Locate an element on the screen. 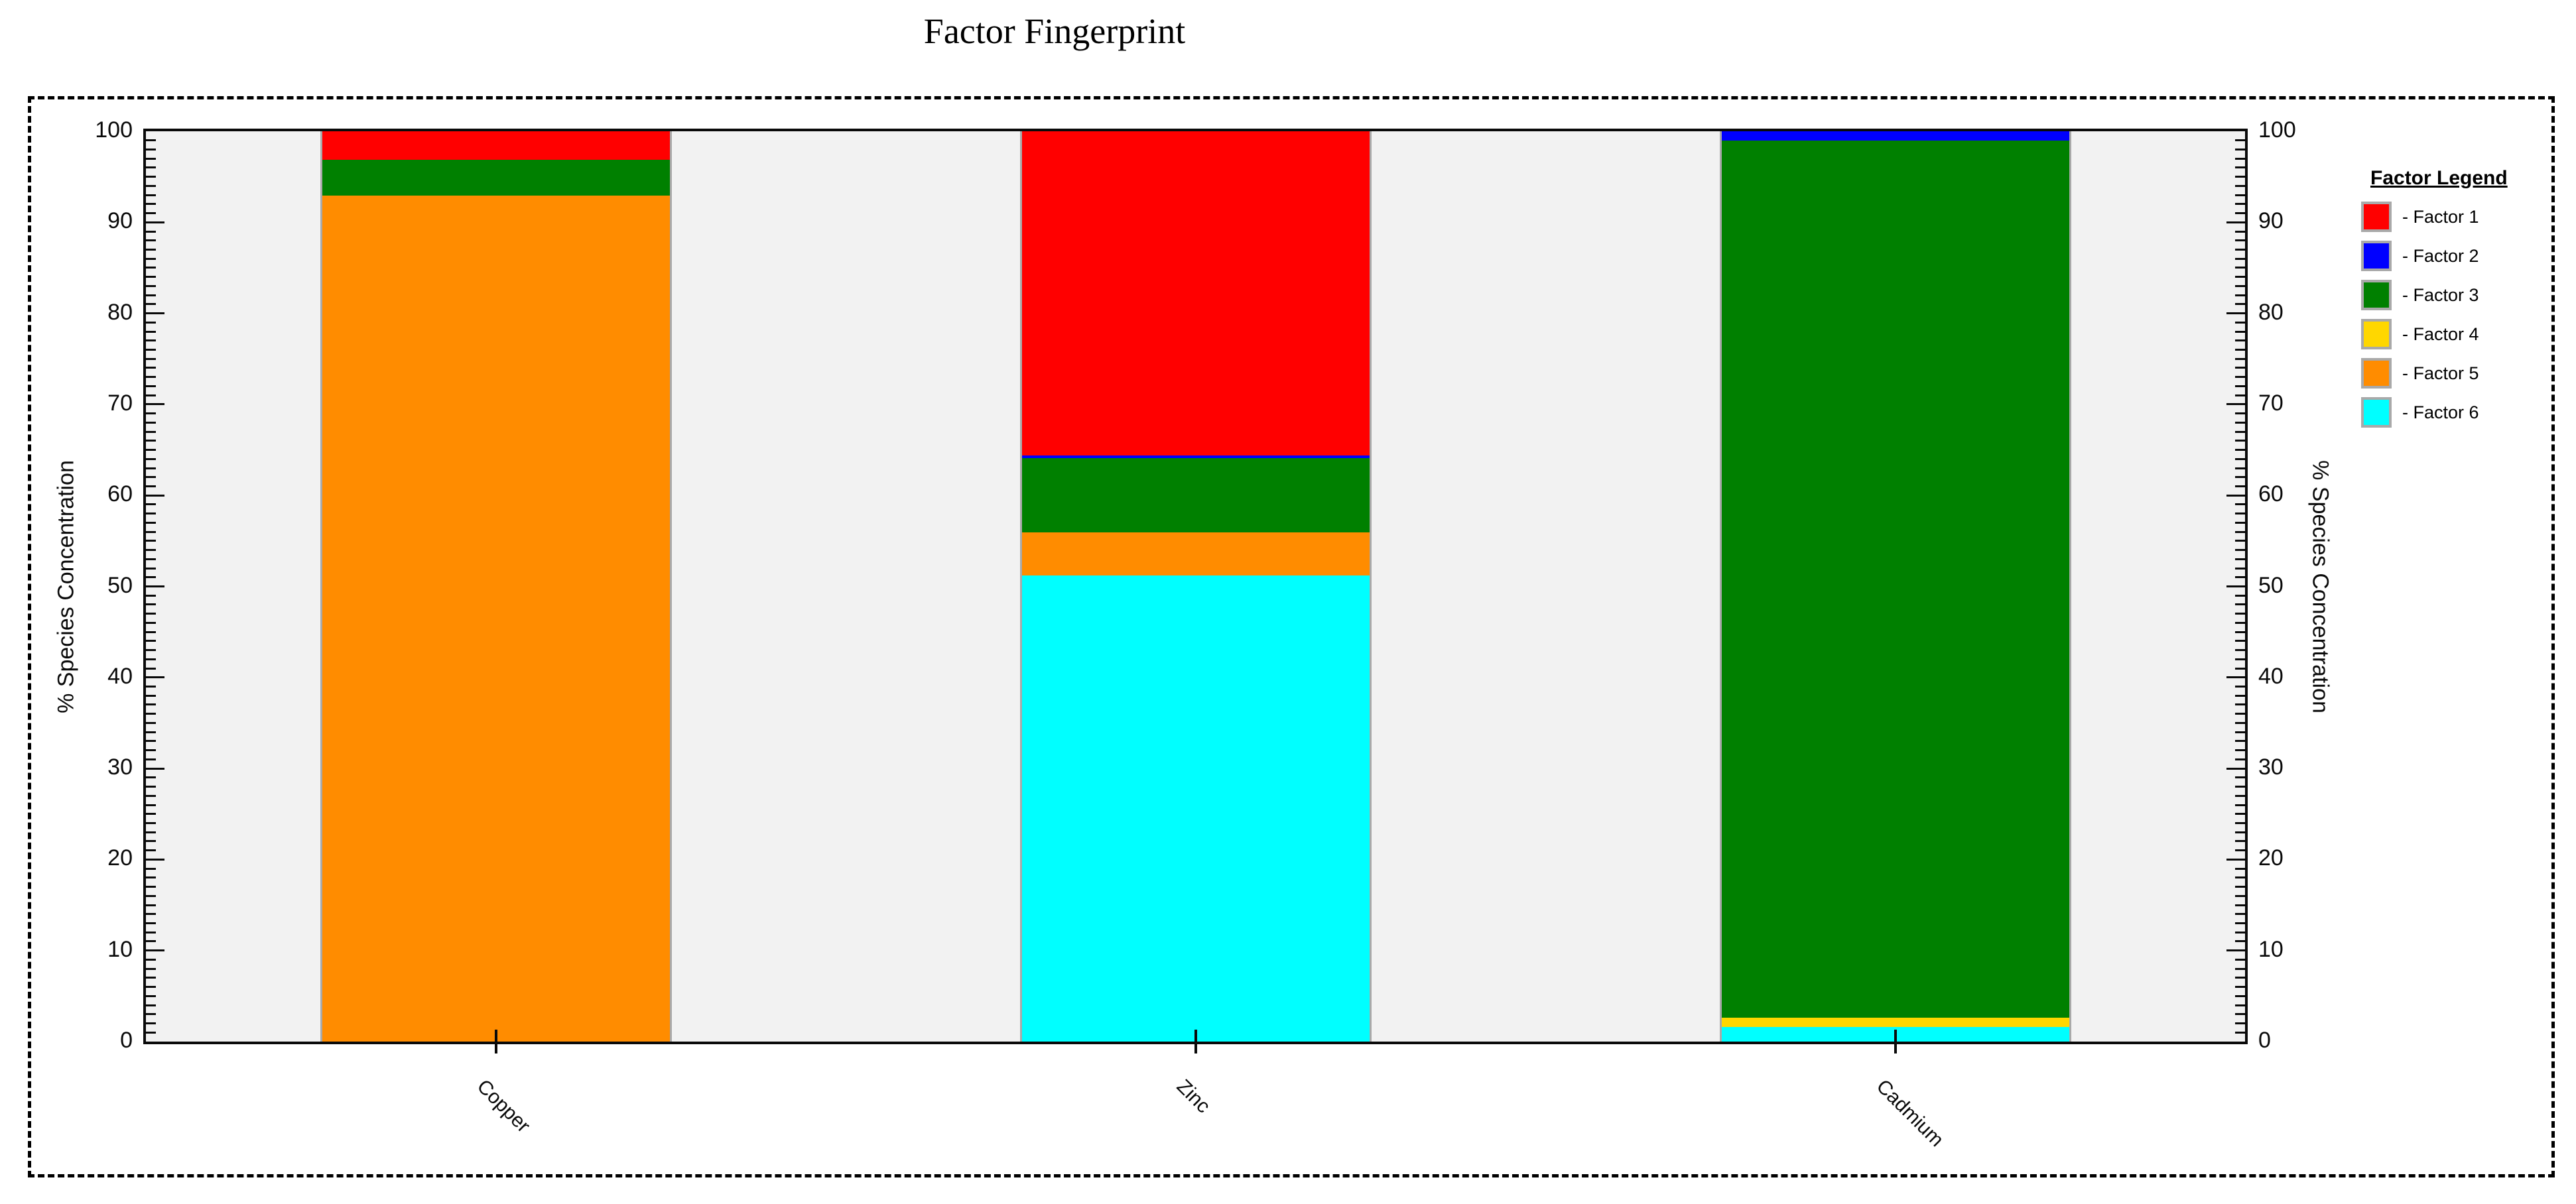 The width and height of the screenshot is (2576, 1204). legend-item-factor-4: - Factor 4 is located at coordinates (2467, 334).